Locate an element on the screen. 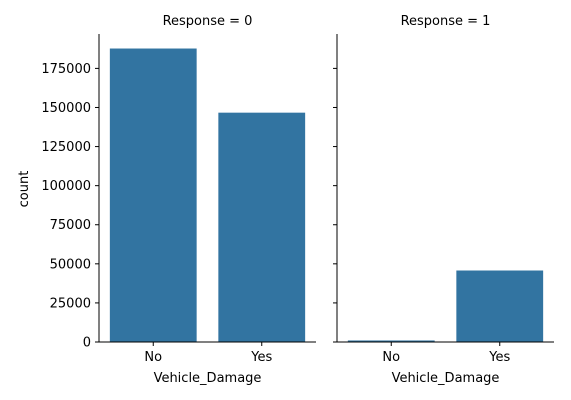 This screenshot has height=400, width=571. x-tick-label-1-1: Yes is located at coordinates (499, 357).